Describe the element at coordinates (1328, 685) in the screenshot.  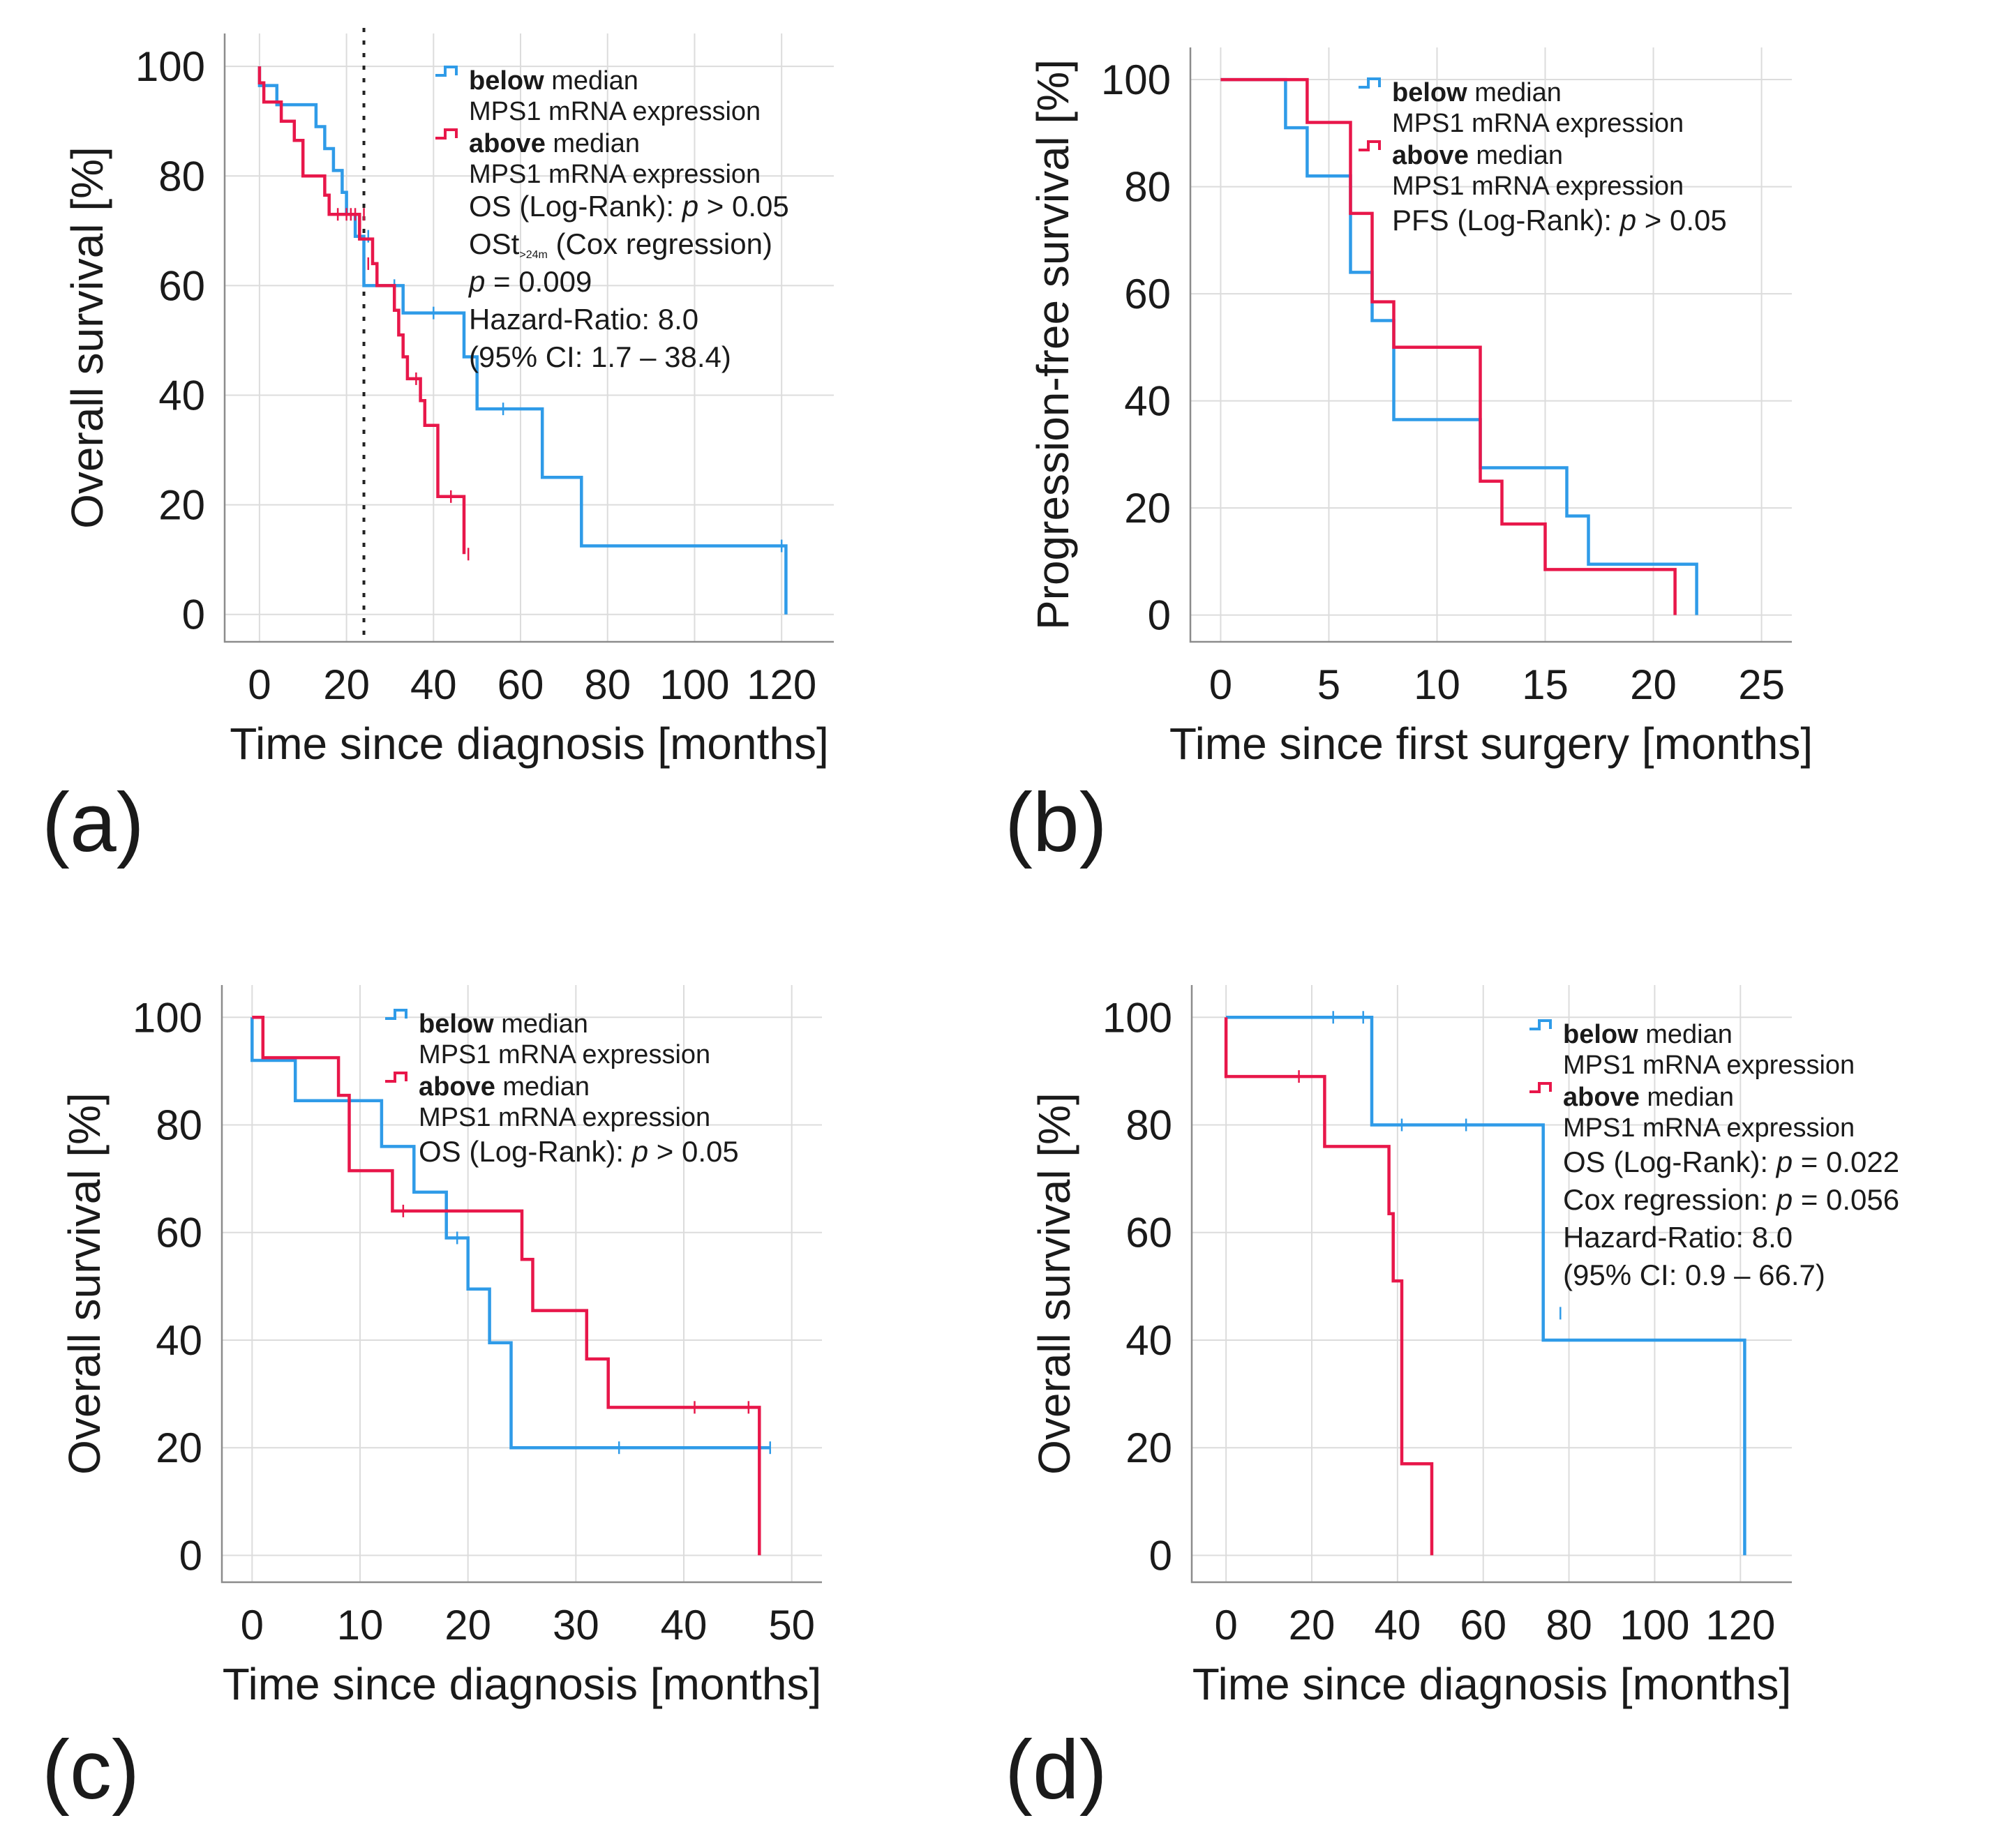
I see `x-tick-label: 5` at that location.